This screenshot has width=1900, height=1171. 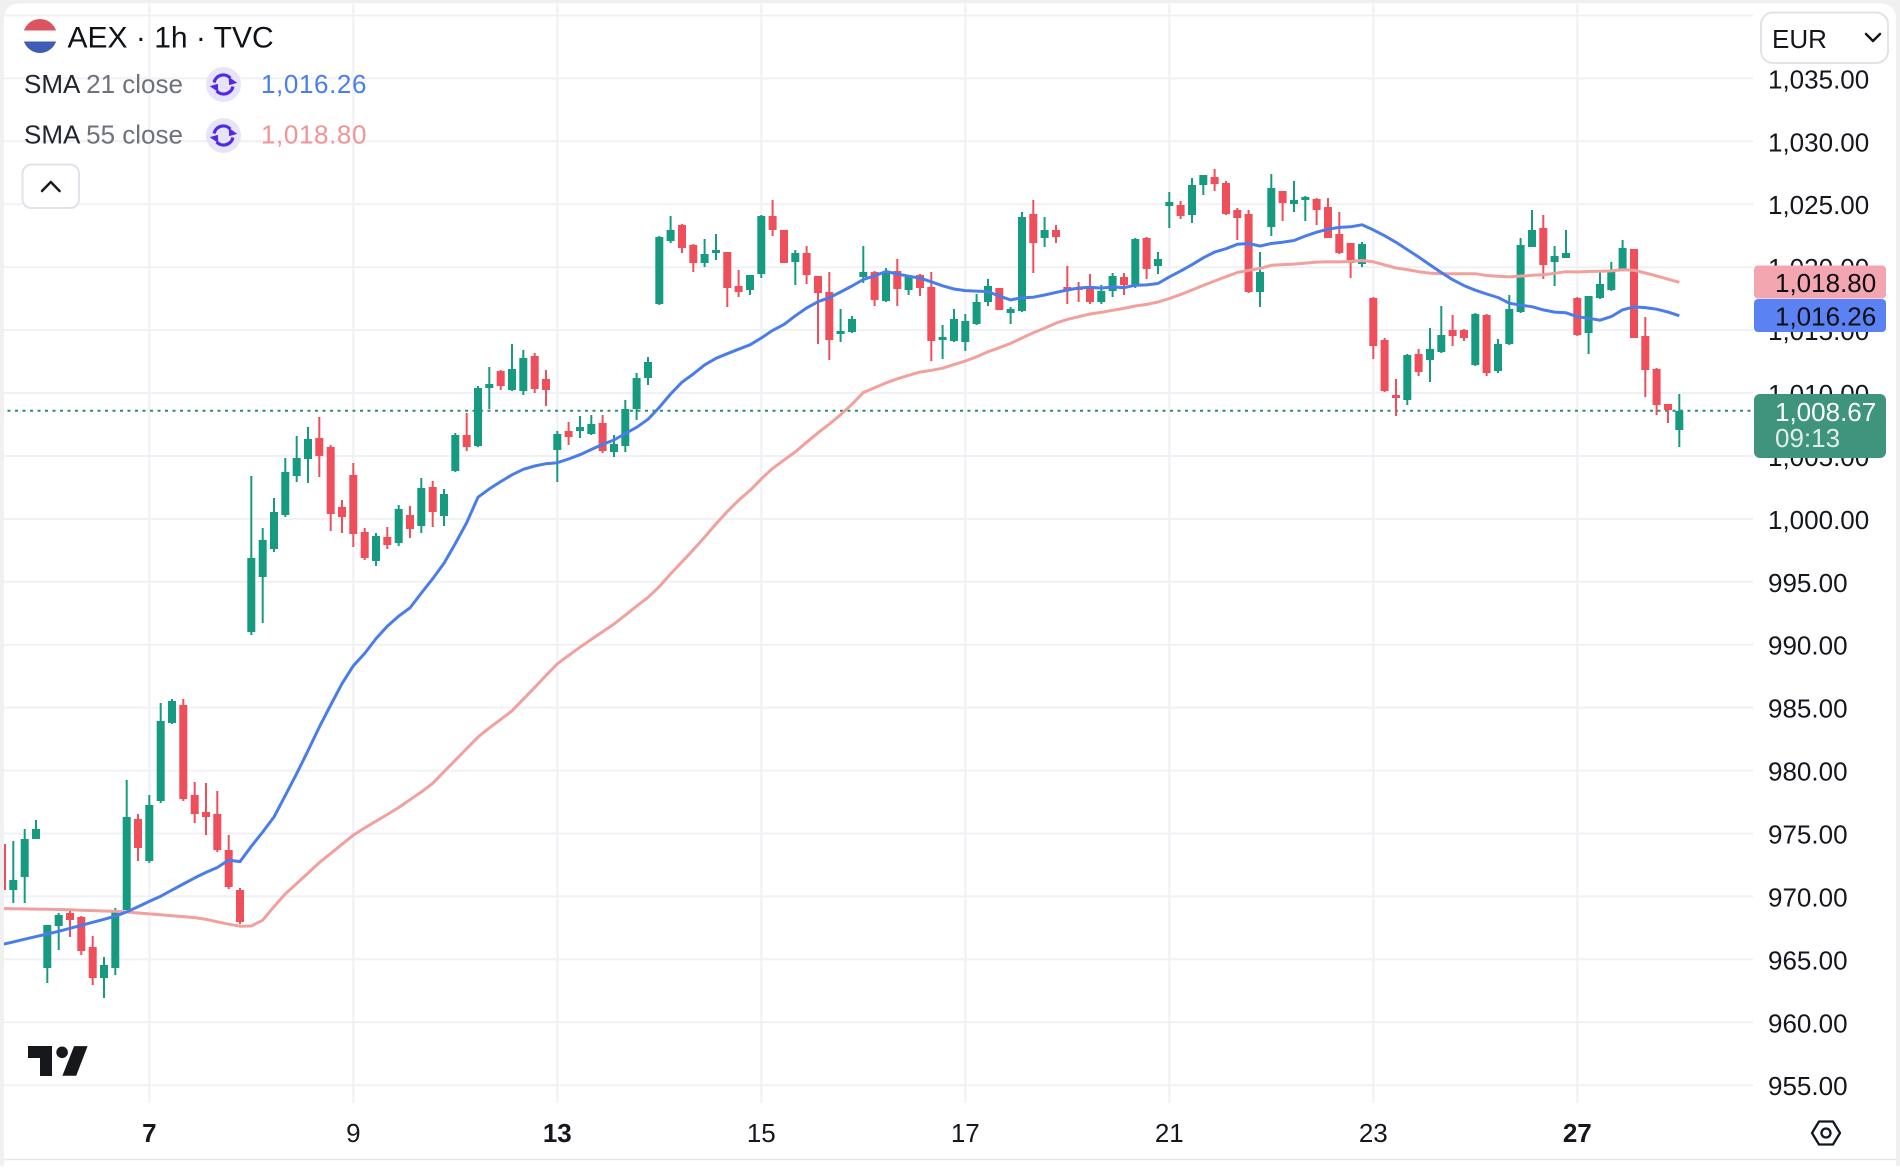 What do you see at coordinates (149, 1133) in the screenshot?
I see `svg-text: 7` at bounding box center [149, 1133].